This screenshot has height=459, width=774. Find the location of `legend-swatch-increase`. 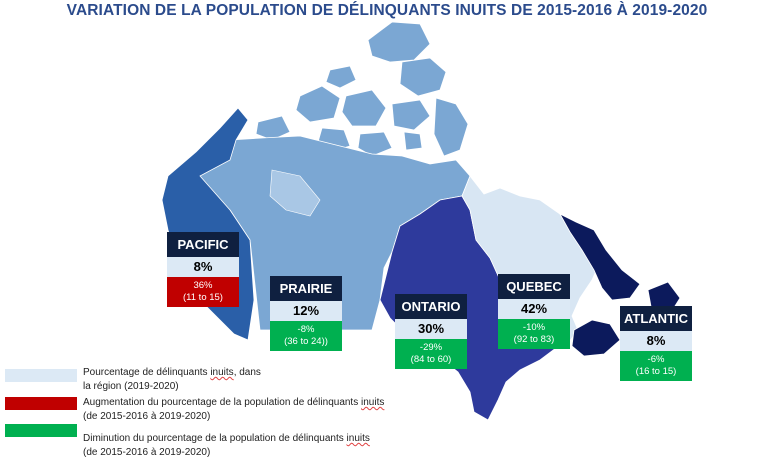

legend-swatch-increase is located at coordinates (41, 403).